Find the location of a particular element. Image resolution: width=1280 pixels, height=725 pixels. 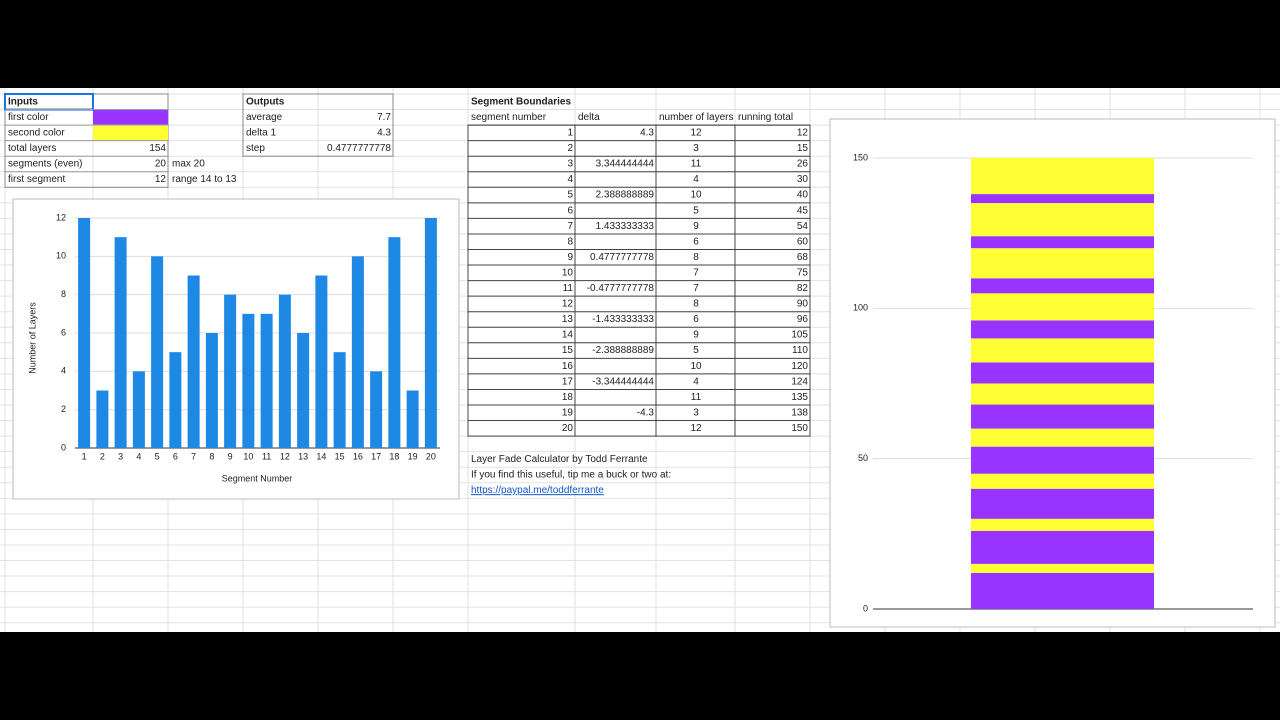

table-cell: 4 is located at coordinates (696, 381).